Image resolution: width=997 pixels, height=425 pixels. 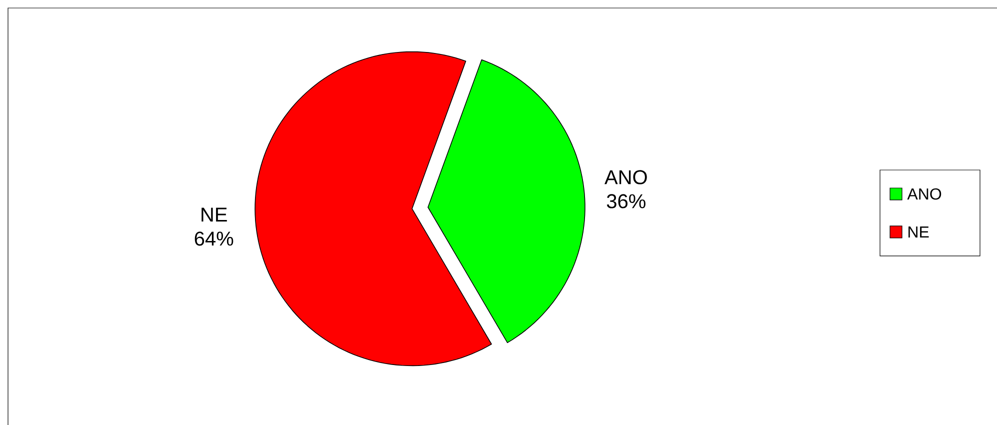 I want to click on data-label: 36%, so click(x=626, y=201).